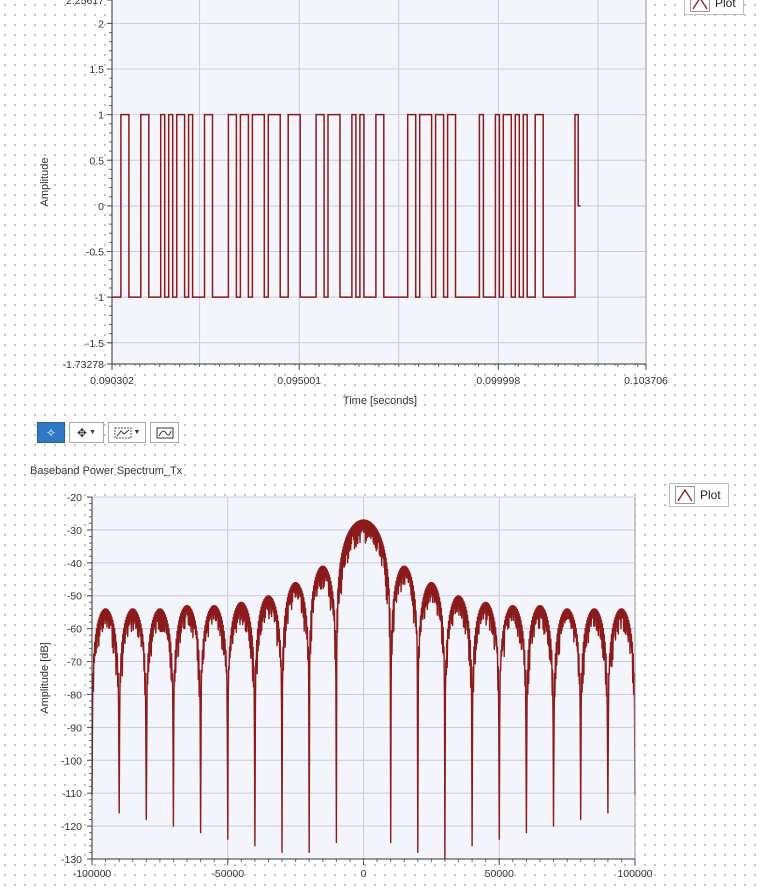 This screenshot has height=889, width=764. I want to click on graph-palette-toolbar: ✧ ✥ ▼ ▼, so click(108, 432).